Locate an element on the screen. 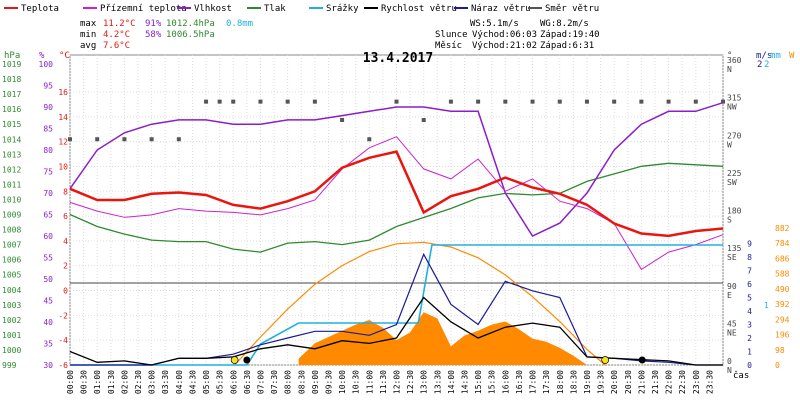  solar-tick: 882 is located at coordinates (782, 228).